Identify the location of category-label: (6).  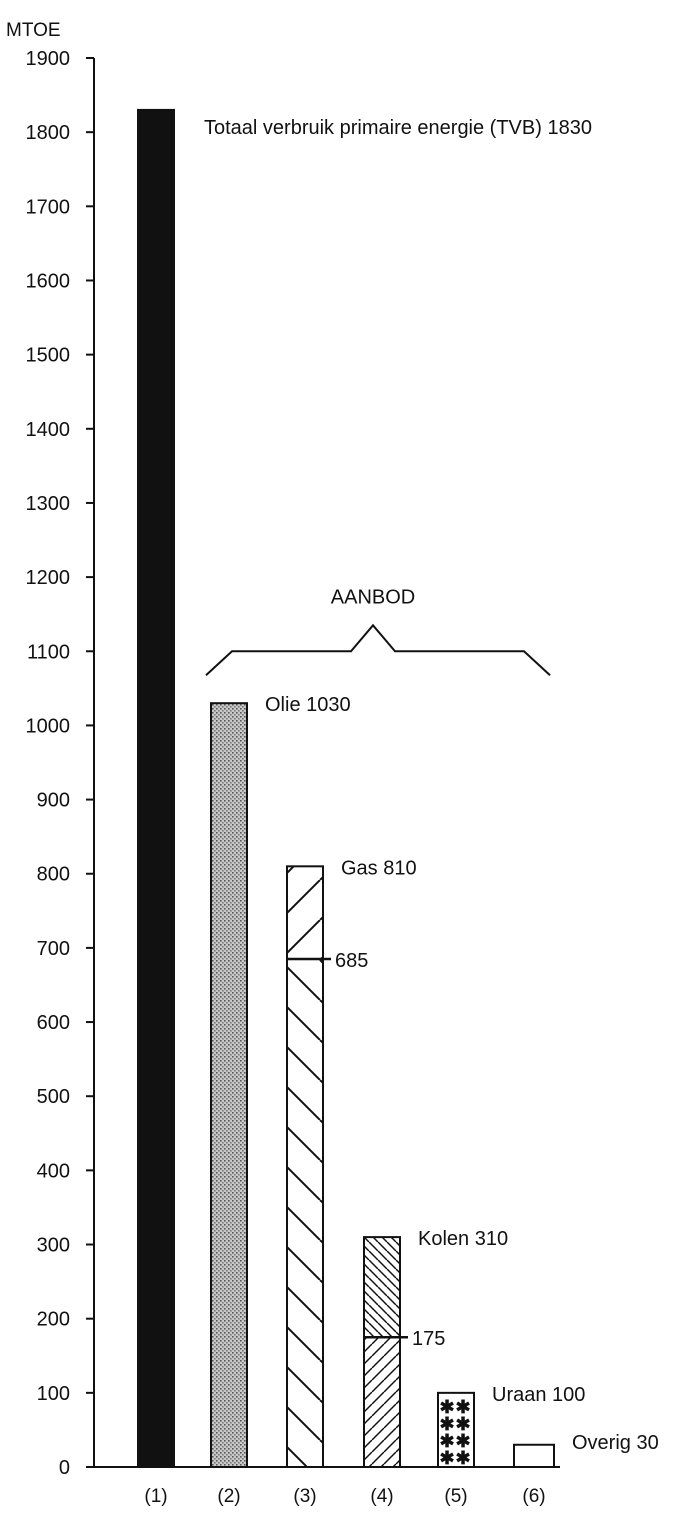
(533, 1496).